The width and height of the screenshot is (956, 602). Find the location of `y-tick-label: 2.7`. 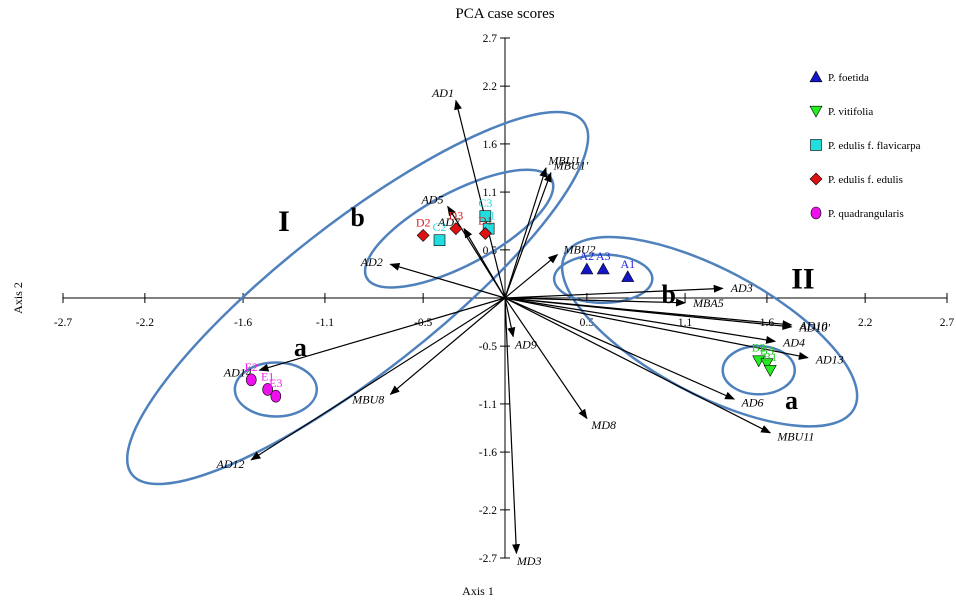

y-tick-label: 2.7 is located at coordinates (490, 39).